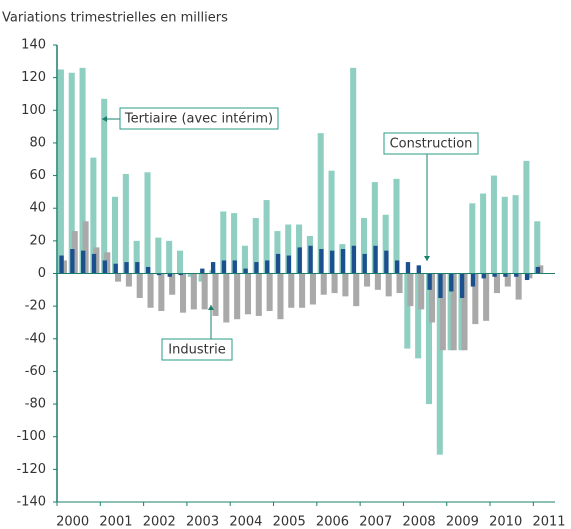 This screenshot has width=571, height=529. What do you see at coordinates (419, 522) in the screenshot?
I see `x-tick-label: 2008` at bounding box center [419, 522].